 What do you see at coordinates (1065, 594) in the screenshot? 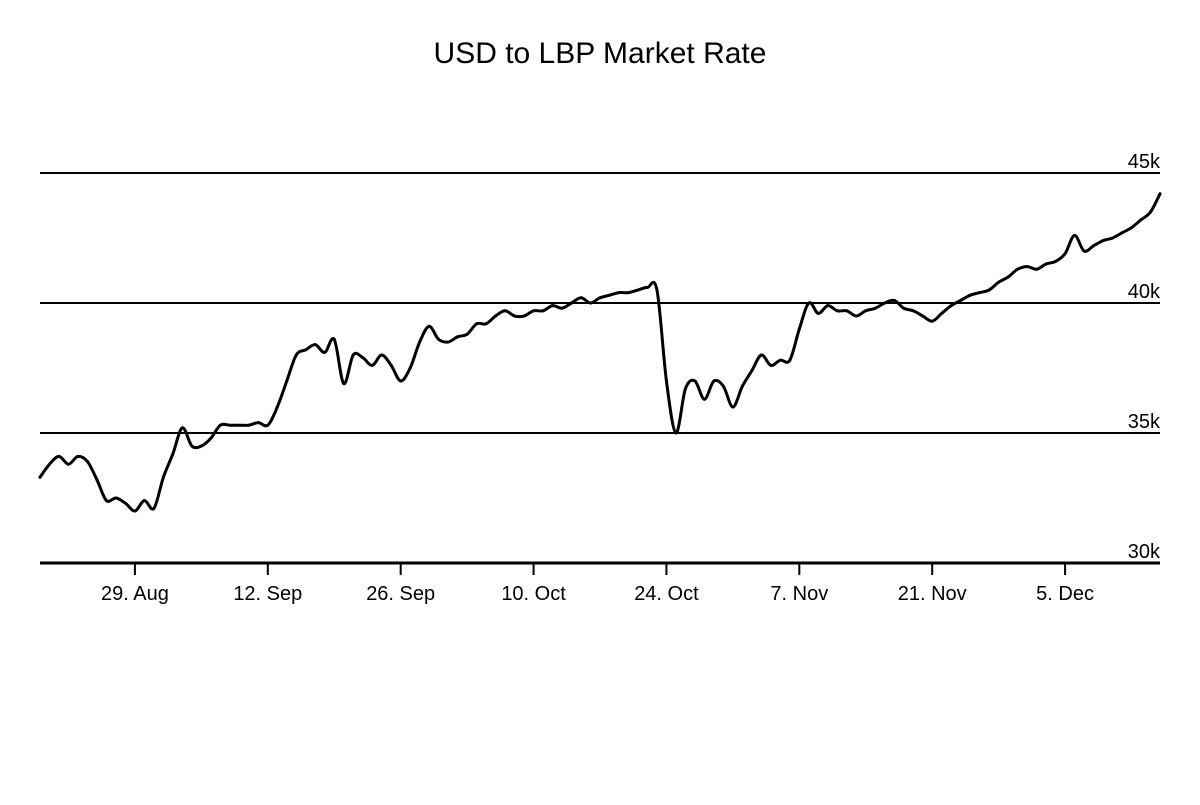
I see `x-tick-label: 5. Dec` at bounding box center [1065, 594].